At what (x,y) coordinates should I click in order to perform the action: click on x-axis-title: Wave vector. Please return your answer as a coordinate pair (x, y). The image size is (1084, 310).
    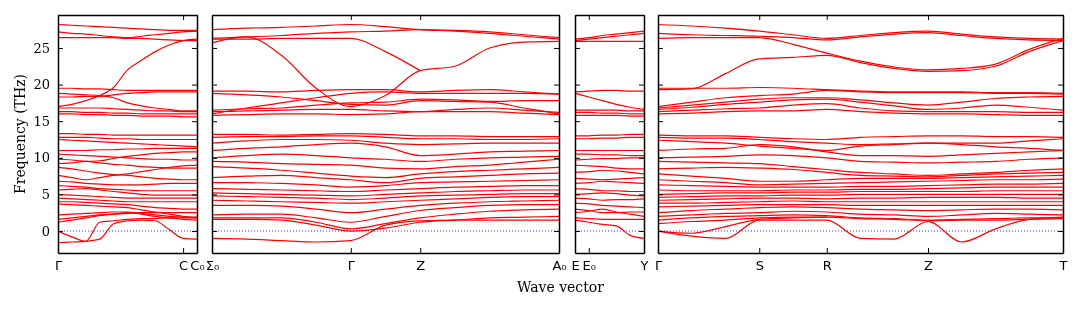
    Looking at the image, I should click on (561, 287).